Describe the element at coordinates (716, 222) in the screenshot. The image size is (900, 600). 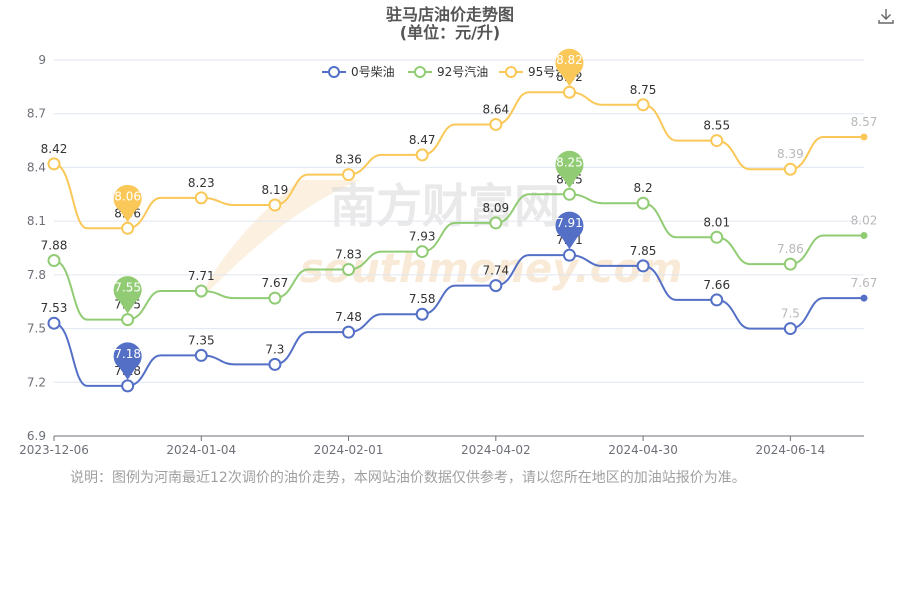
I see `data-label: 8.01` at that location.